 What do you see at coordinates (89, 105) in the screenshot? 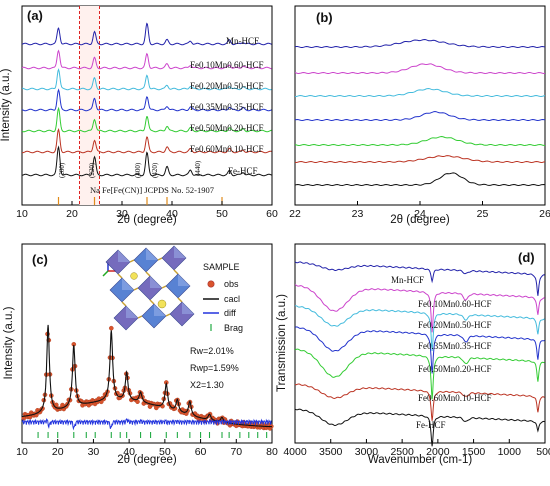
I see `panel-a-highlight-region` at bounding box center [89, 105].